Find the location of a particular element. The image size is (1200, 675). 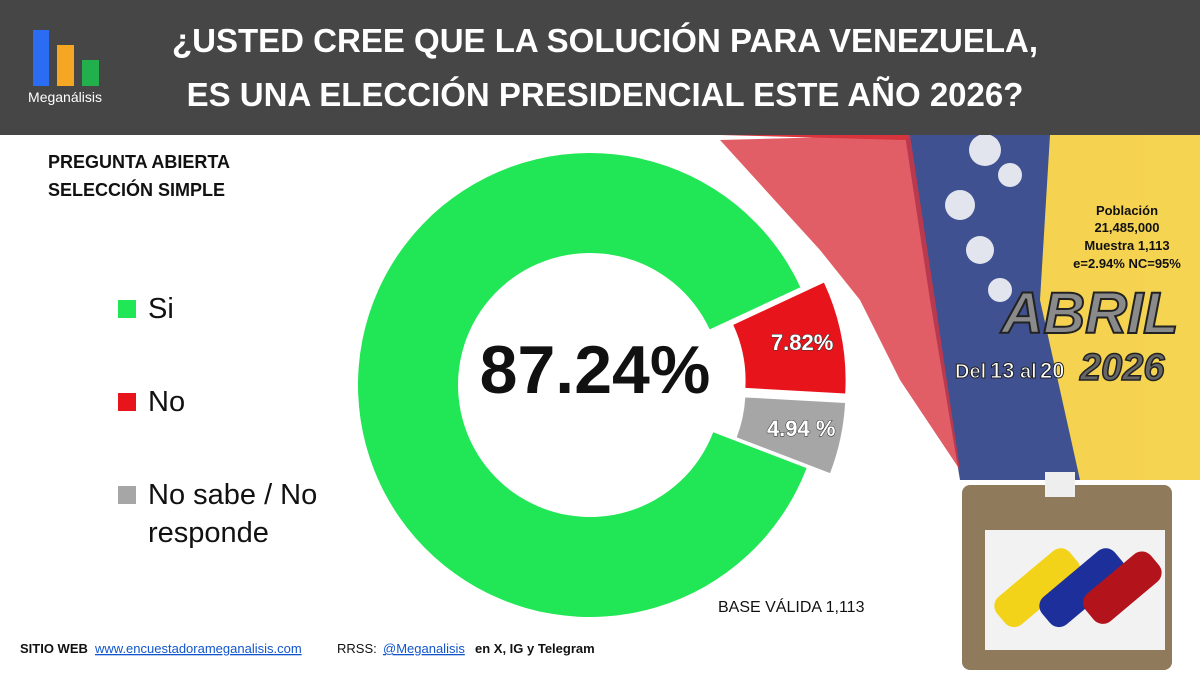

value-label: 4.94 % is located at coordinates (801, 428).